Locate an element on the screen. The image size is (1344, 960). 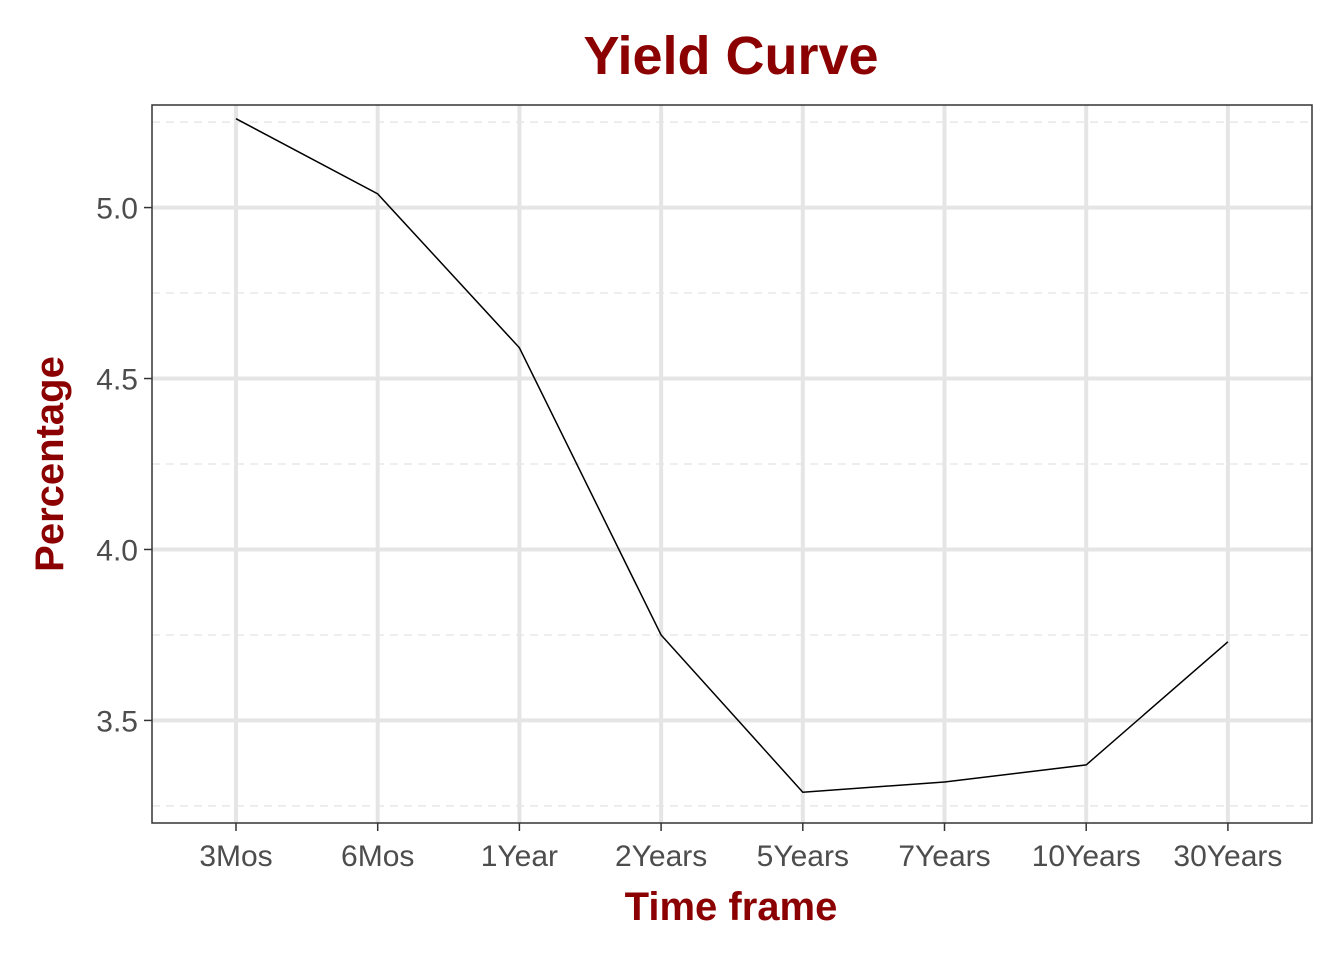
x-tick-label: 10Years is located at coordinates (1086, 856).